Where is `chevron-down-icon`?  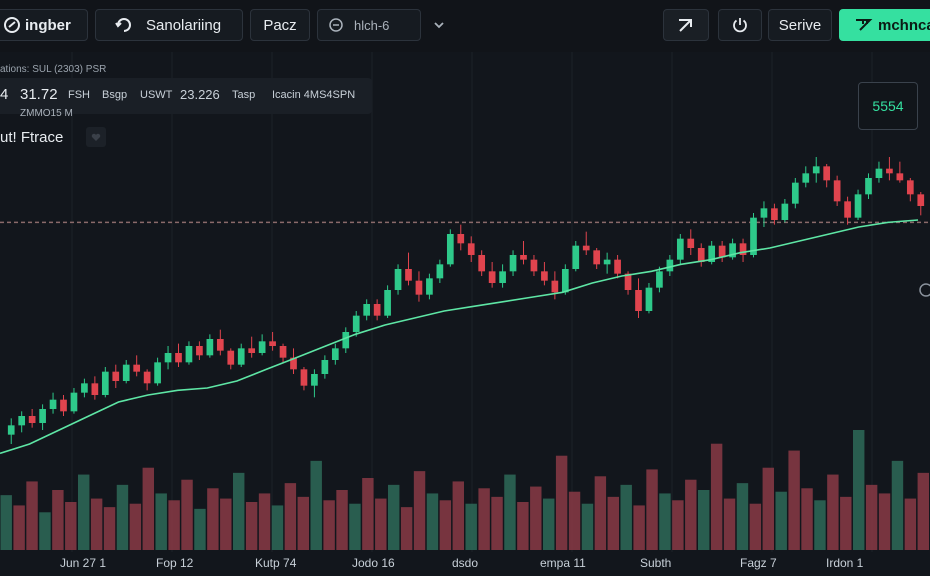 chevron-down-icon is located at coordinates (439, 25).